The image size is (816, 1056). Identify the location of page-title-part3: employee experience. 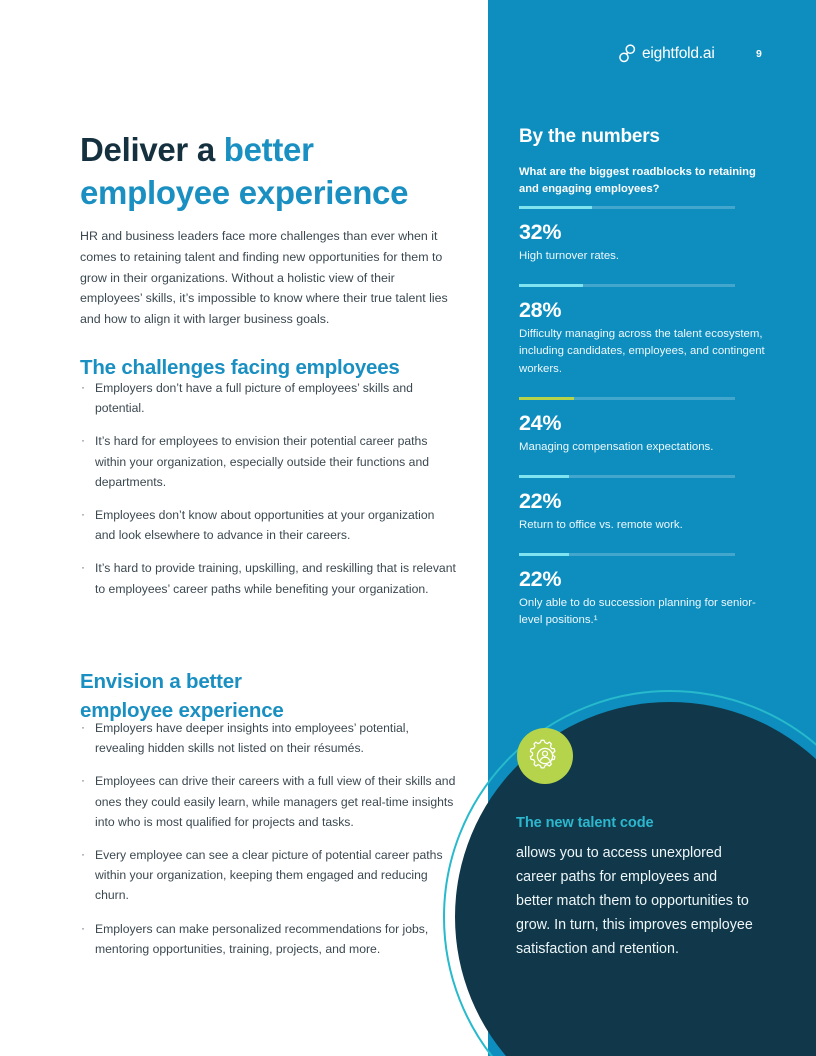
(244, 193).